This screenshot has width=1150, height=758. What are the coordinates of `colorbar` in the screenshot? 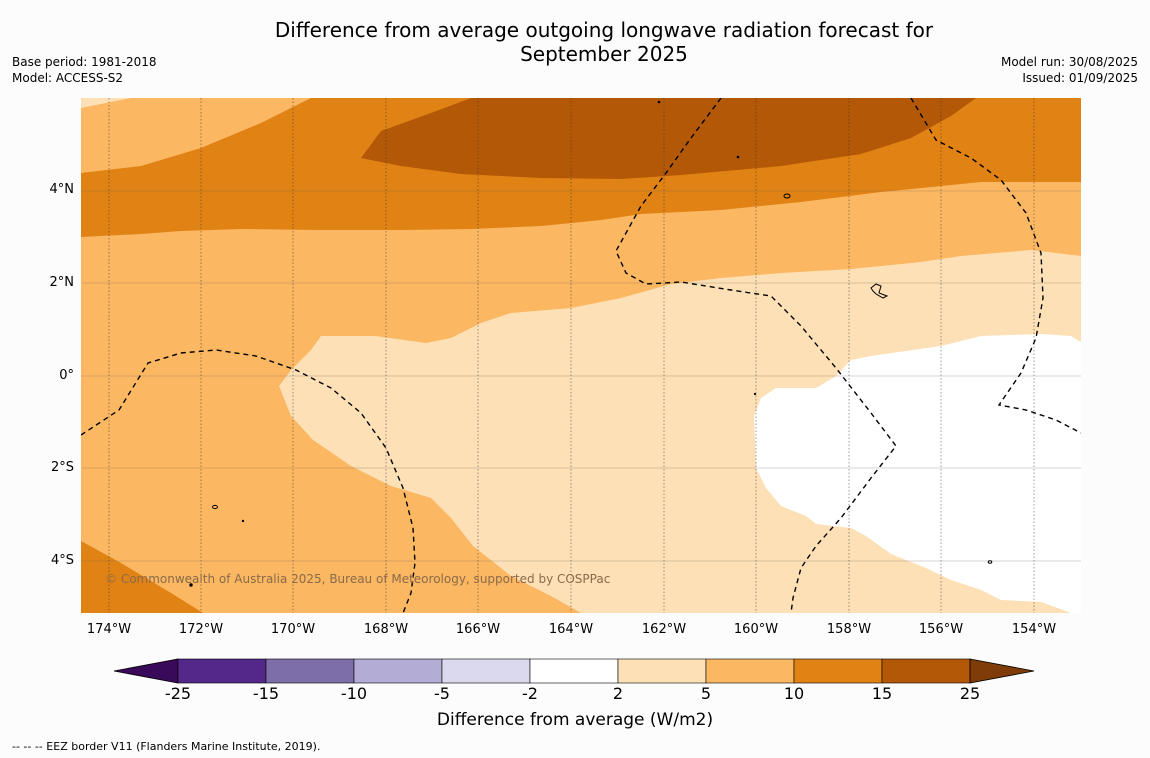 It's located at (574, 671).